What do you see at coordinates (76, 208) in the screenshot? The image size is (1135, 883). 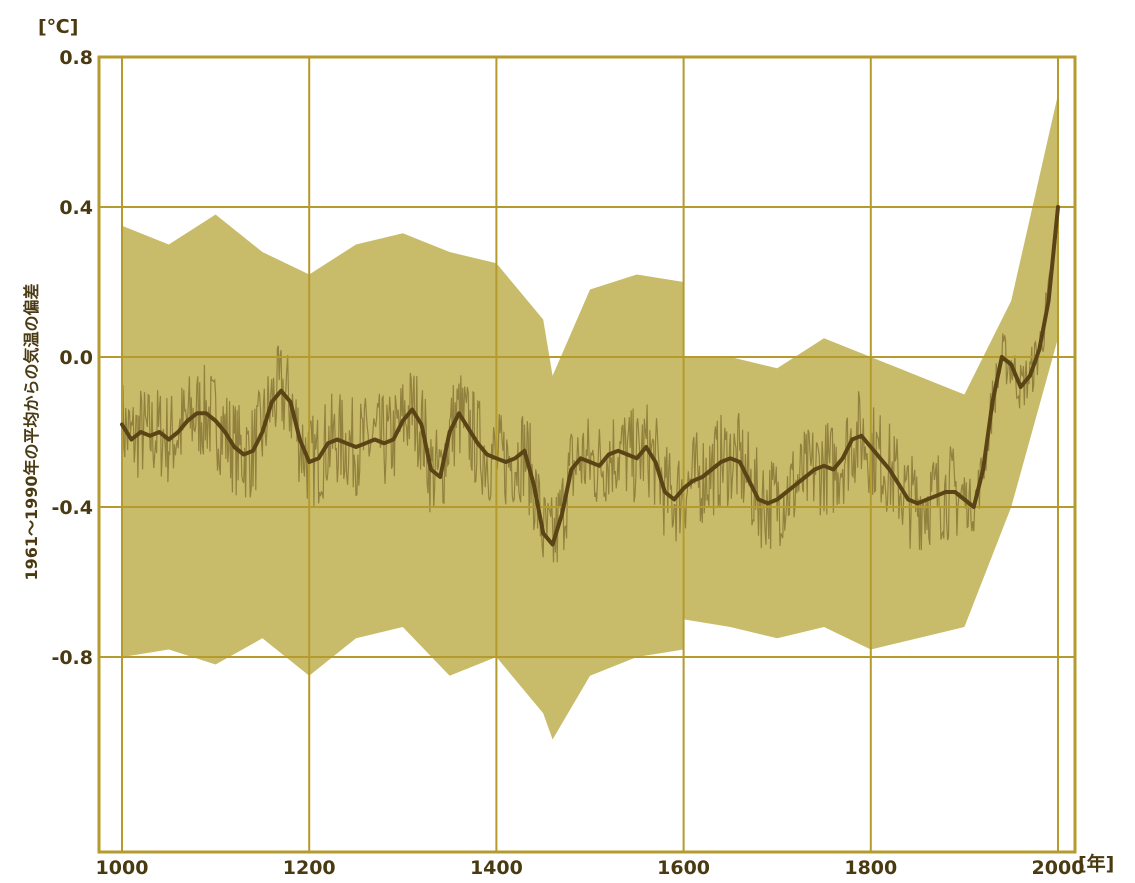 I see `y-tick-label: 0.4` at bounding box center [76, 208].